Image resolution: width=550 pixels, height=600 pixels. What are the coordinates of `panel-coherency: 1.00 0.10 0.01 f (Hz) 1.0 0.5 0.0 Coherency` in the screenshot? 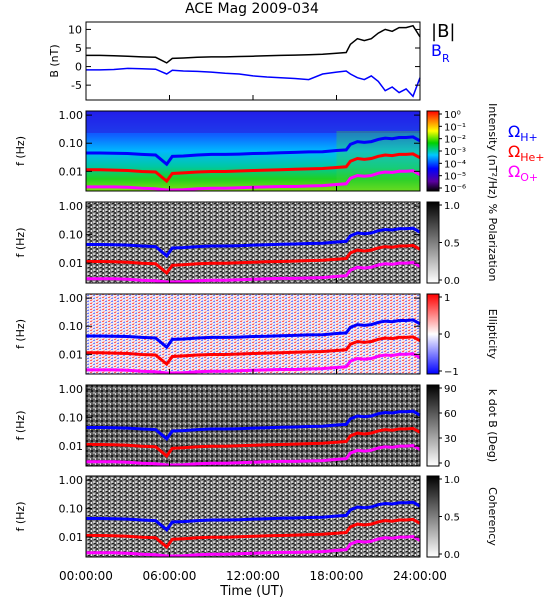 It's located at (256, 517).